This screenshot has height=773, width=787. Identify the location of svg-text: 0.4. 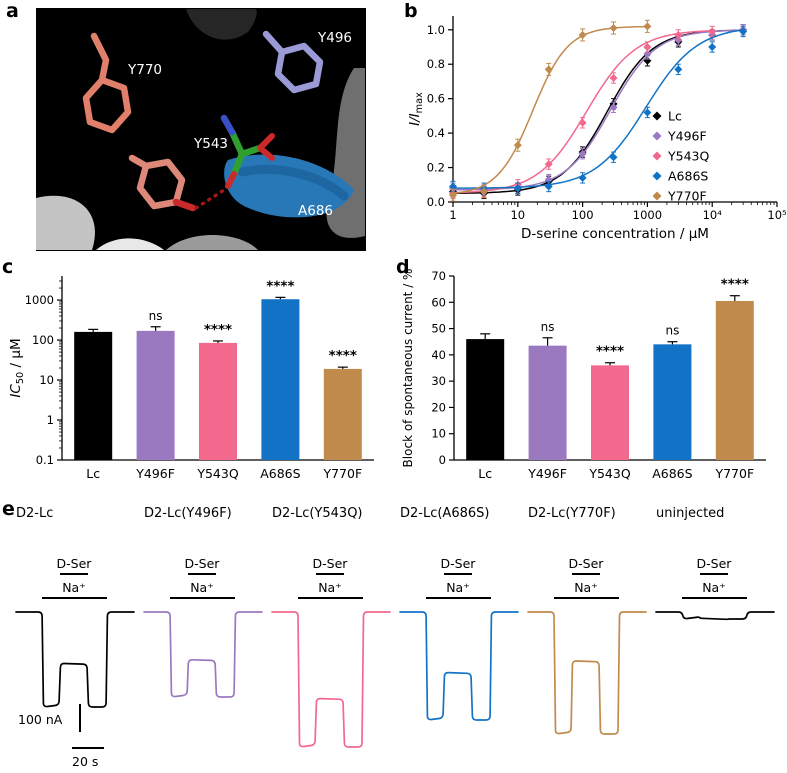
(436, 133).